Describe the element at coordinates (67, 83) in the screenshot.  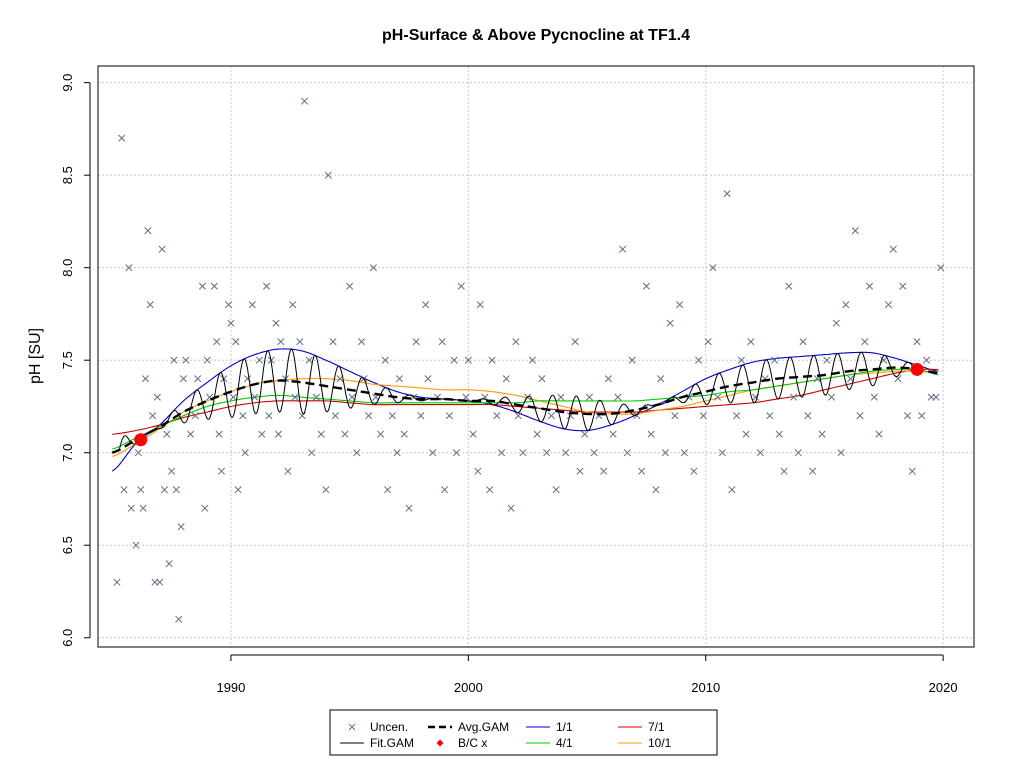
I see `y-tick-label: 9.0` at that location.